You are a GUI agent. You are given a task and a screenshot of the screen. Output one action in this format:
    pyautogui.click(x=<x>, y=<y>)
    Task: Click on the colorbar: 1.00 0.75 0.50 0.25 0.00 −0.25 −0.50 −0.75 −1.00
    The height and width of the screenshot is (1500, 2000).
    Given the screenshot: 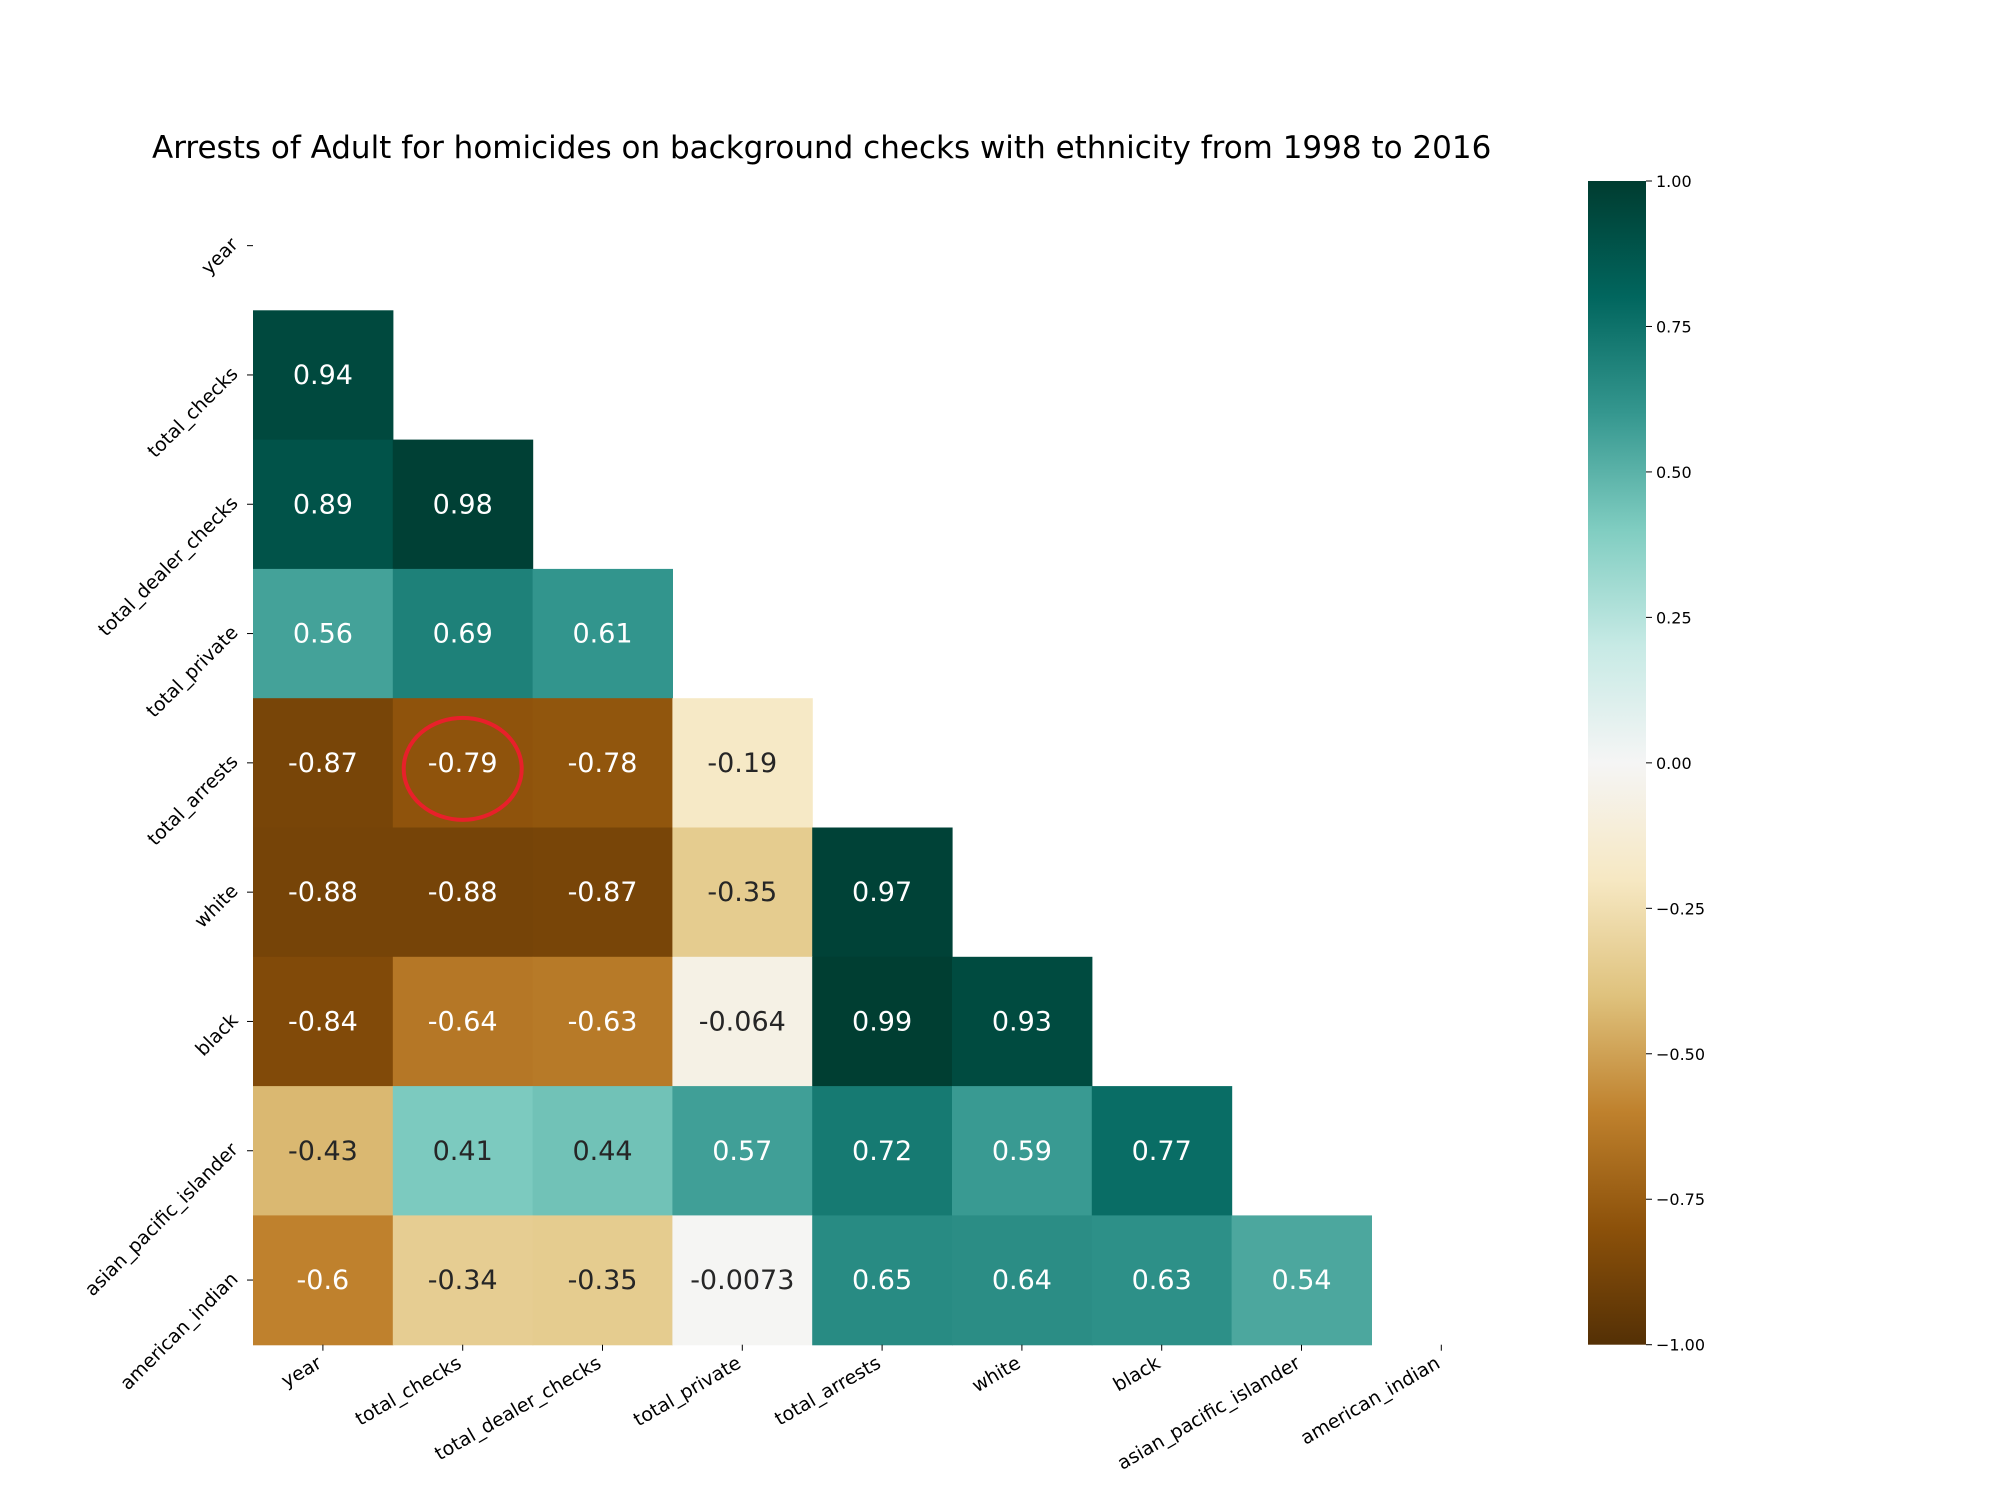 What is the action you would take?
    pyautogui.click(x=1646, y=763)
    